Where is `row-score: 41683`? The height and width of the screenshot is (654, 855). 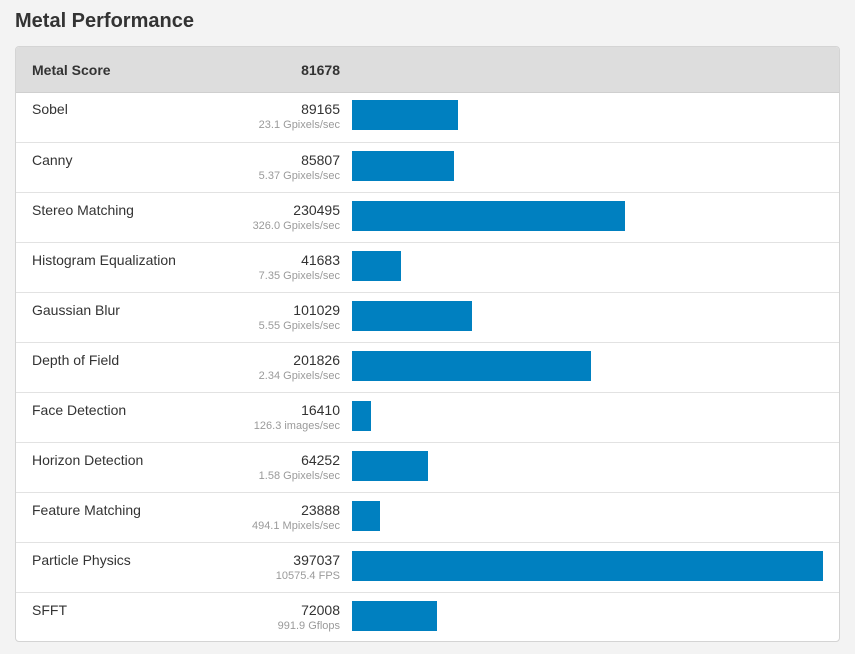
row-score: 41683 is located at coordinates (320, 260).